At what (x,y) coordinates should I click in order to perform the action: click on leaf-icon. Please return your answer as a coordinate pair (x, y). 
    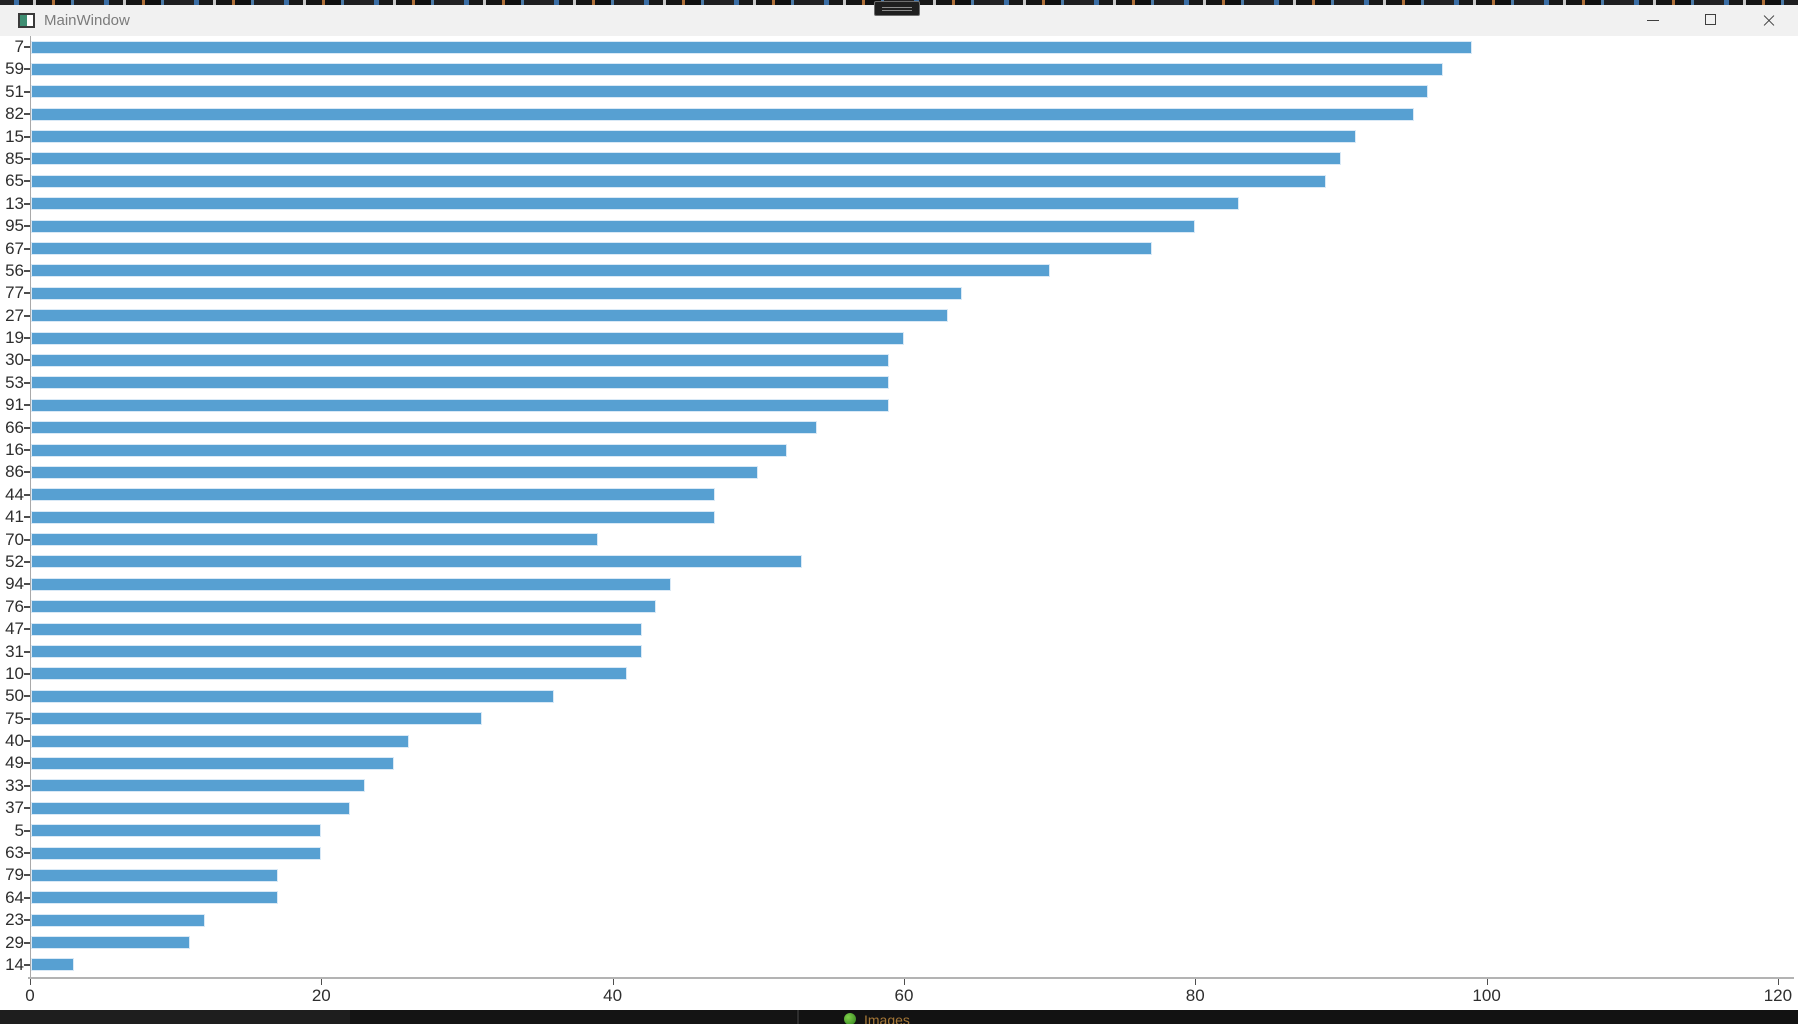
    Looking at the image, I should click on (850, 1018).